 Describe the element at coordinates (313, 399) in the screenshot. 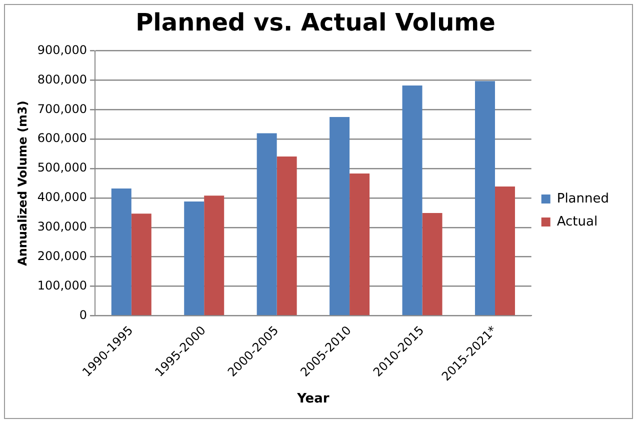

I see `x-axis-title: Year` at that location.